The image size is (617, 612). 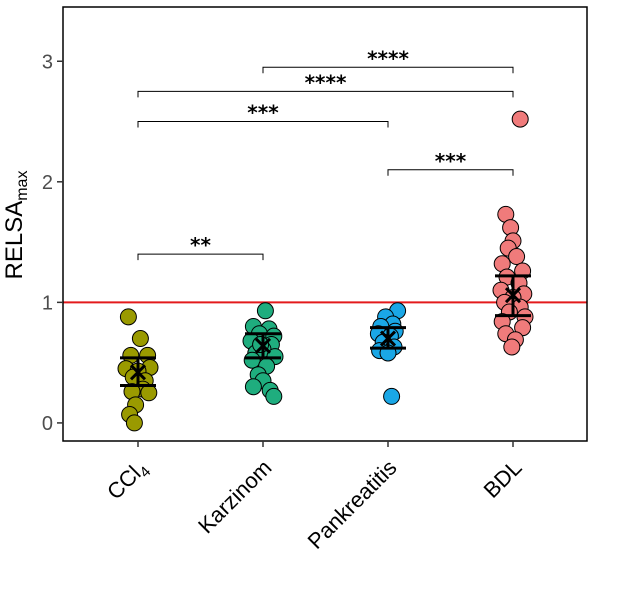 What do you see at coordinates (14, 240) in the screenshot?
I see `y-axis-label-main: RELSA` at bounding box center [14, 240].